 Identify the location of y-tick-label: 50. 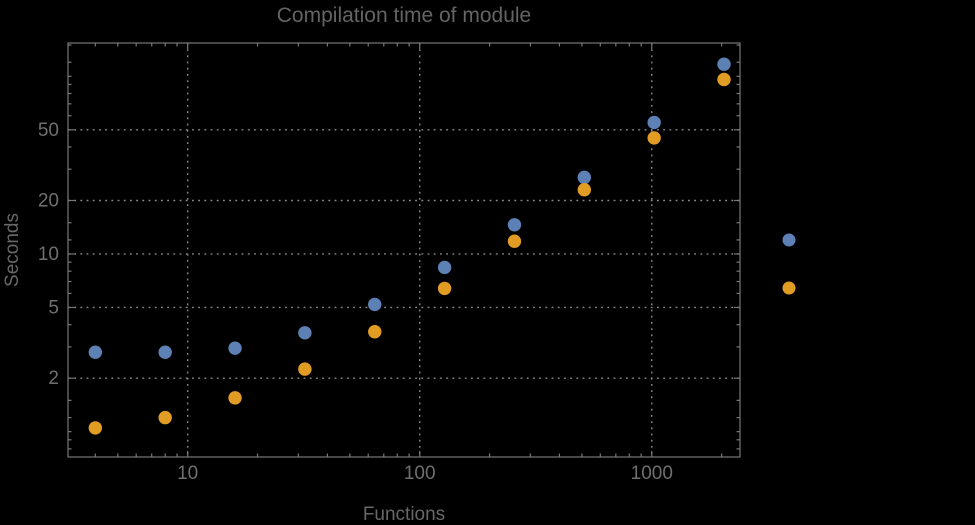
(48, 130).